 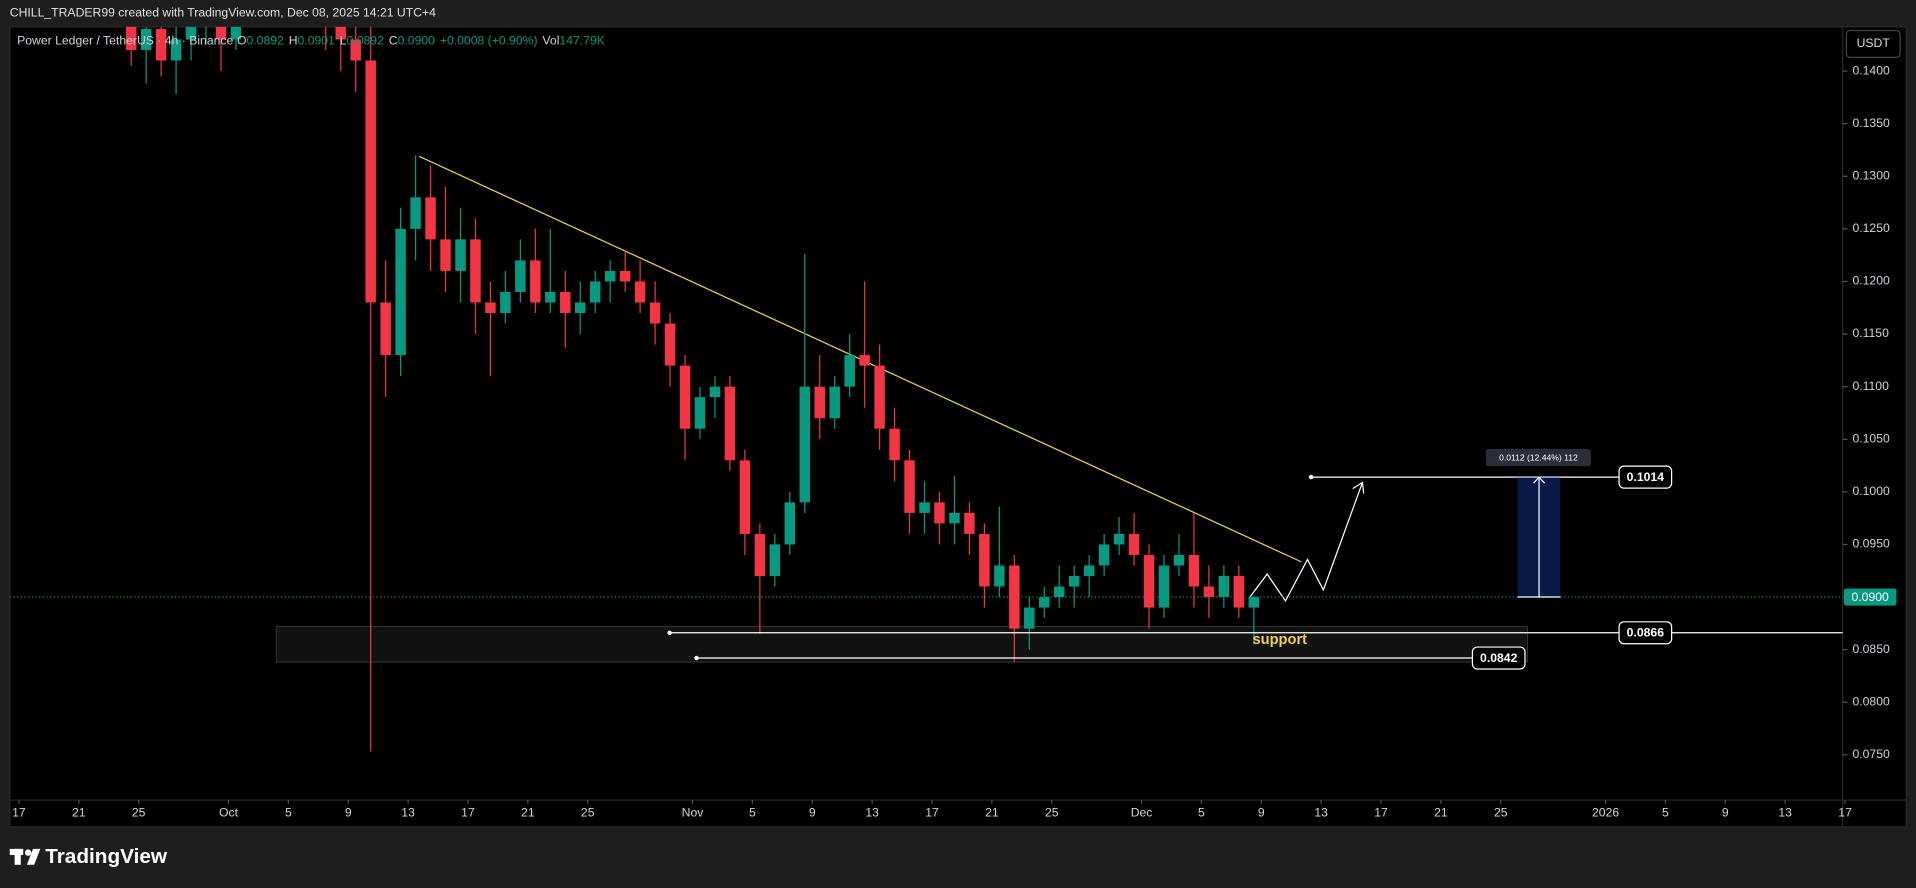 What do you see at coordinates (242, 41) in the screenshot?
I see `ohlc-key: O` at bounding box center [242, 41].